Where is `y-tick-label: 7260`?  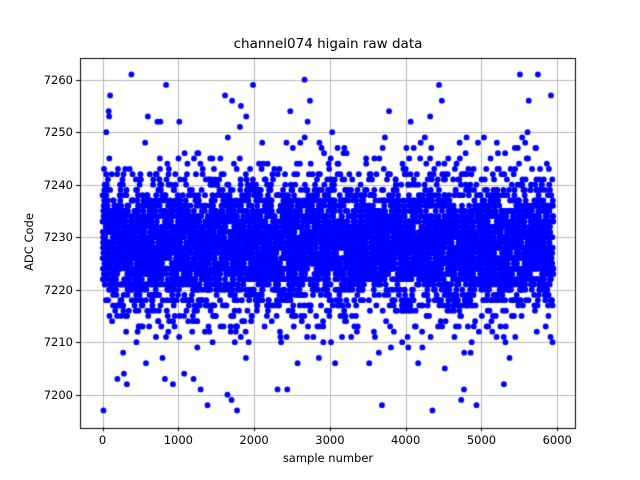
y-tick-label: 7260 is located at coordinates (58, 79).